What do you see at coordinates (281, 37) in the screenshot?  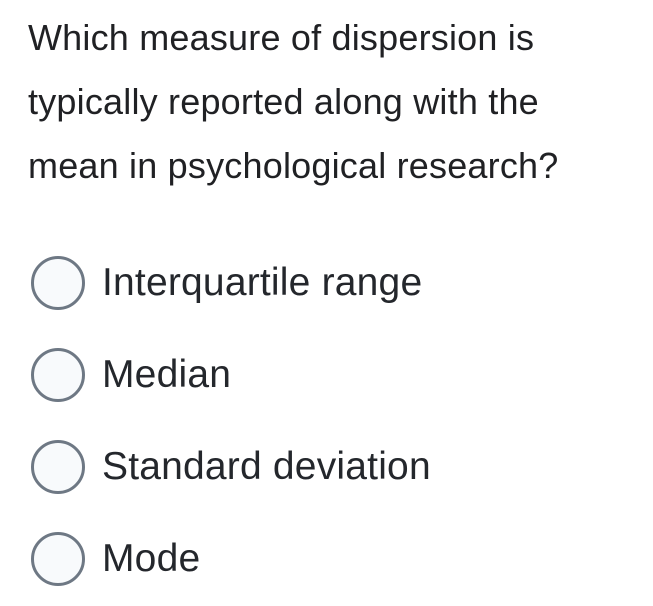 I see `question-line: Which measure of dispersion is` at bounding box center [281, 37].